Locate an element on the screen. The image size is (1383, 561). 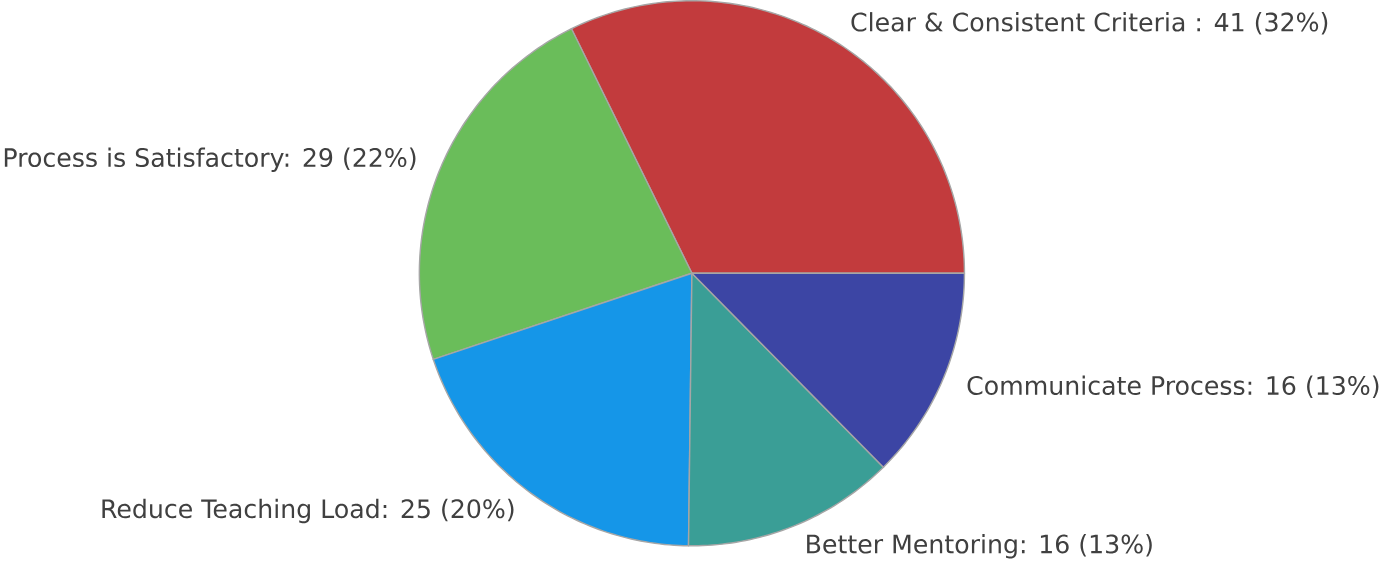
slice-label: Process is Satisfactory: 29 (22%) is located at coordinates (210, 160).